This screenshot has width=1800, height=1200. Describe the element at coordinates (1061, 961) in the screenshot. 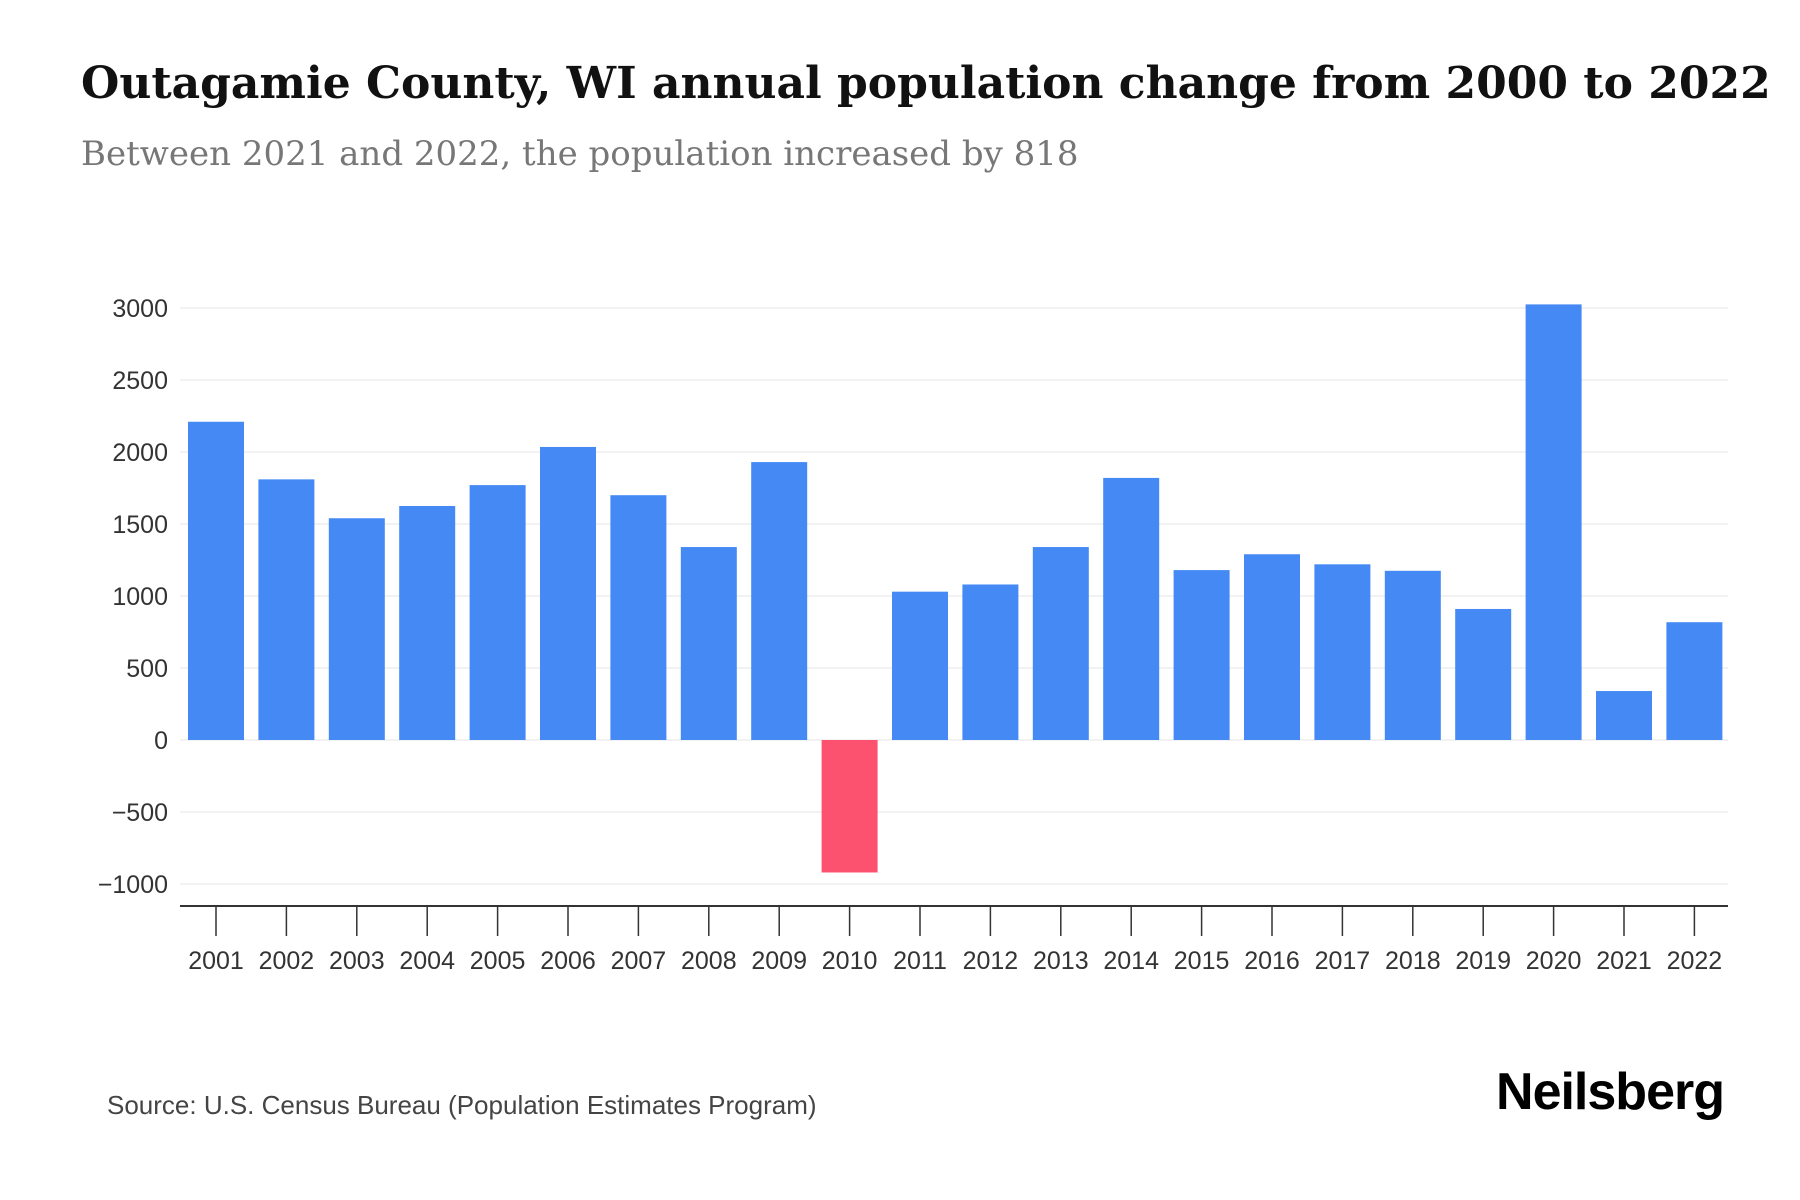

I see `x-tick-label: 2013` at that location.